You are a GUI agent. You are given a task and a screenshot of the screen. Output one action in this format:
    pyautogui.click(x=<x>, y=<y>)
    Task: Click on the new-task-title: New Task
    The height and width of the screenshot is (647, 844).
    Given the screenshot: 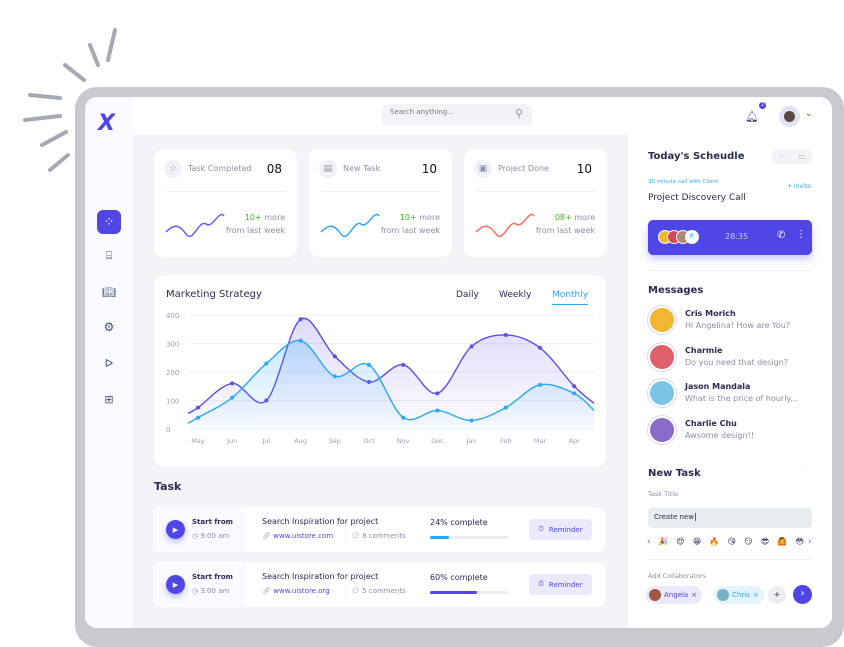 What is the action you would take?
    pyautogui.click(x=674, y=473)
    